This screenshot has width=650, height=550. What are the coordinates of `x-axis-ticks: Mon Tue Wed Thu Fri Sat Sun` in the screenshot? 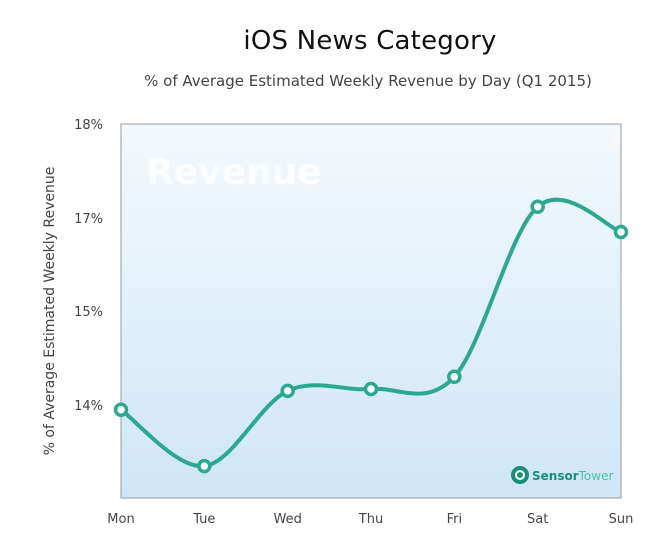 It's located at (370, 519).